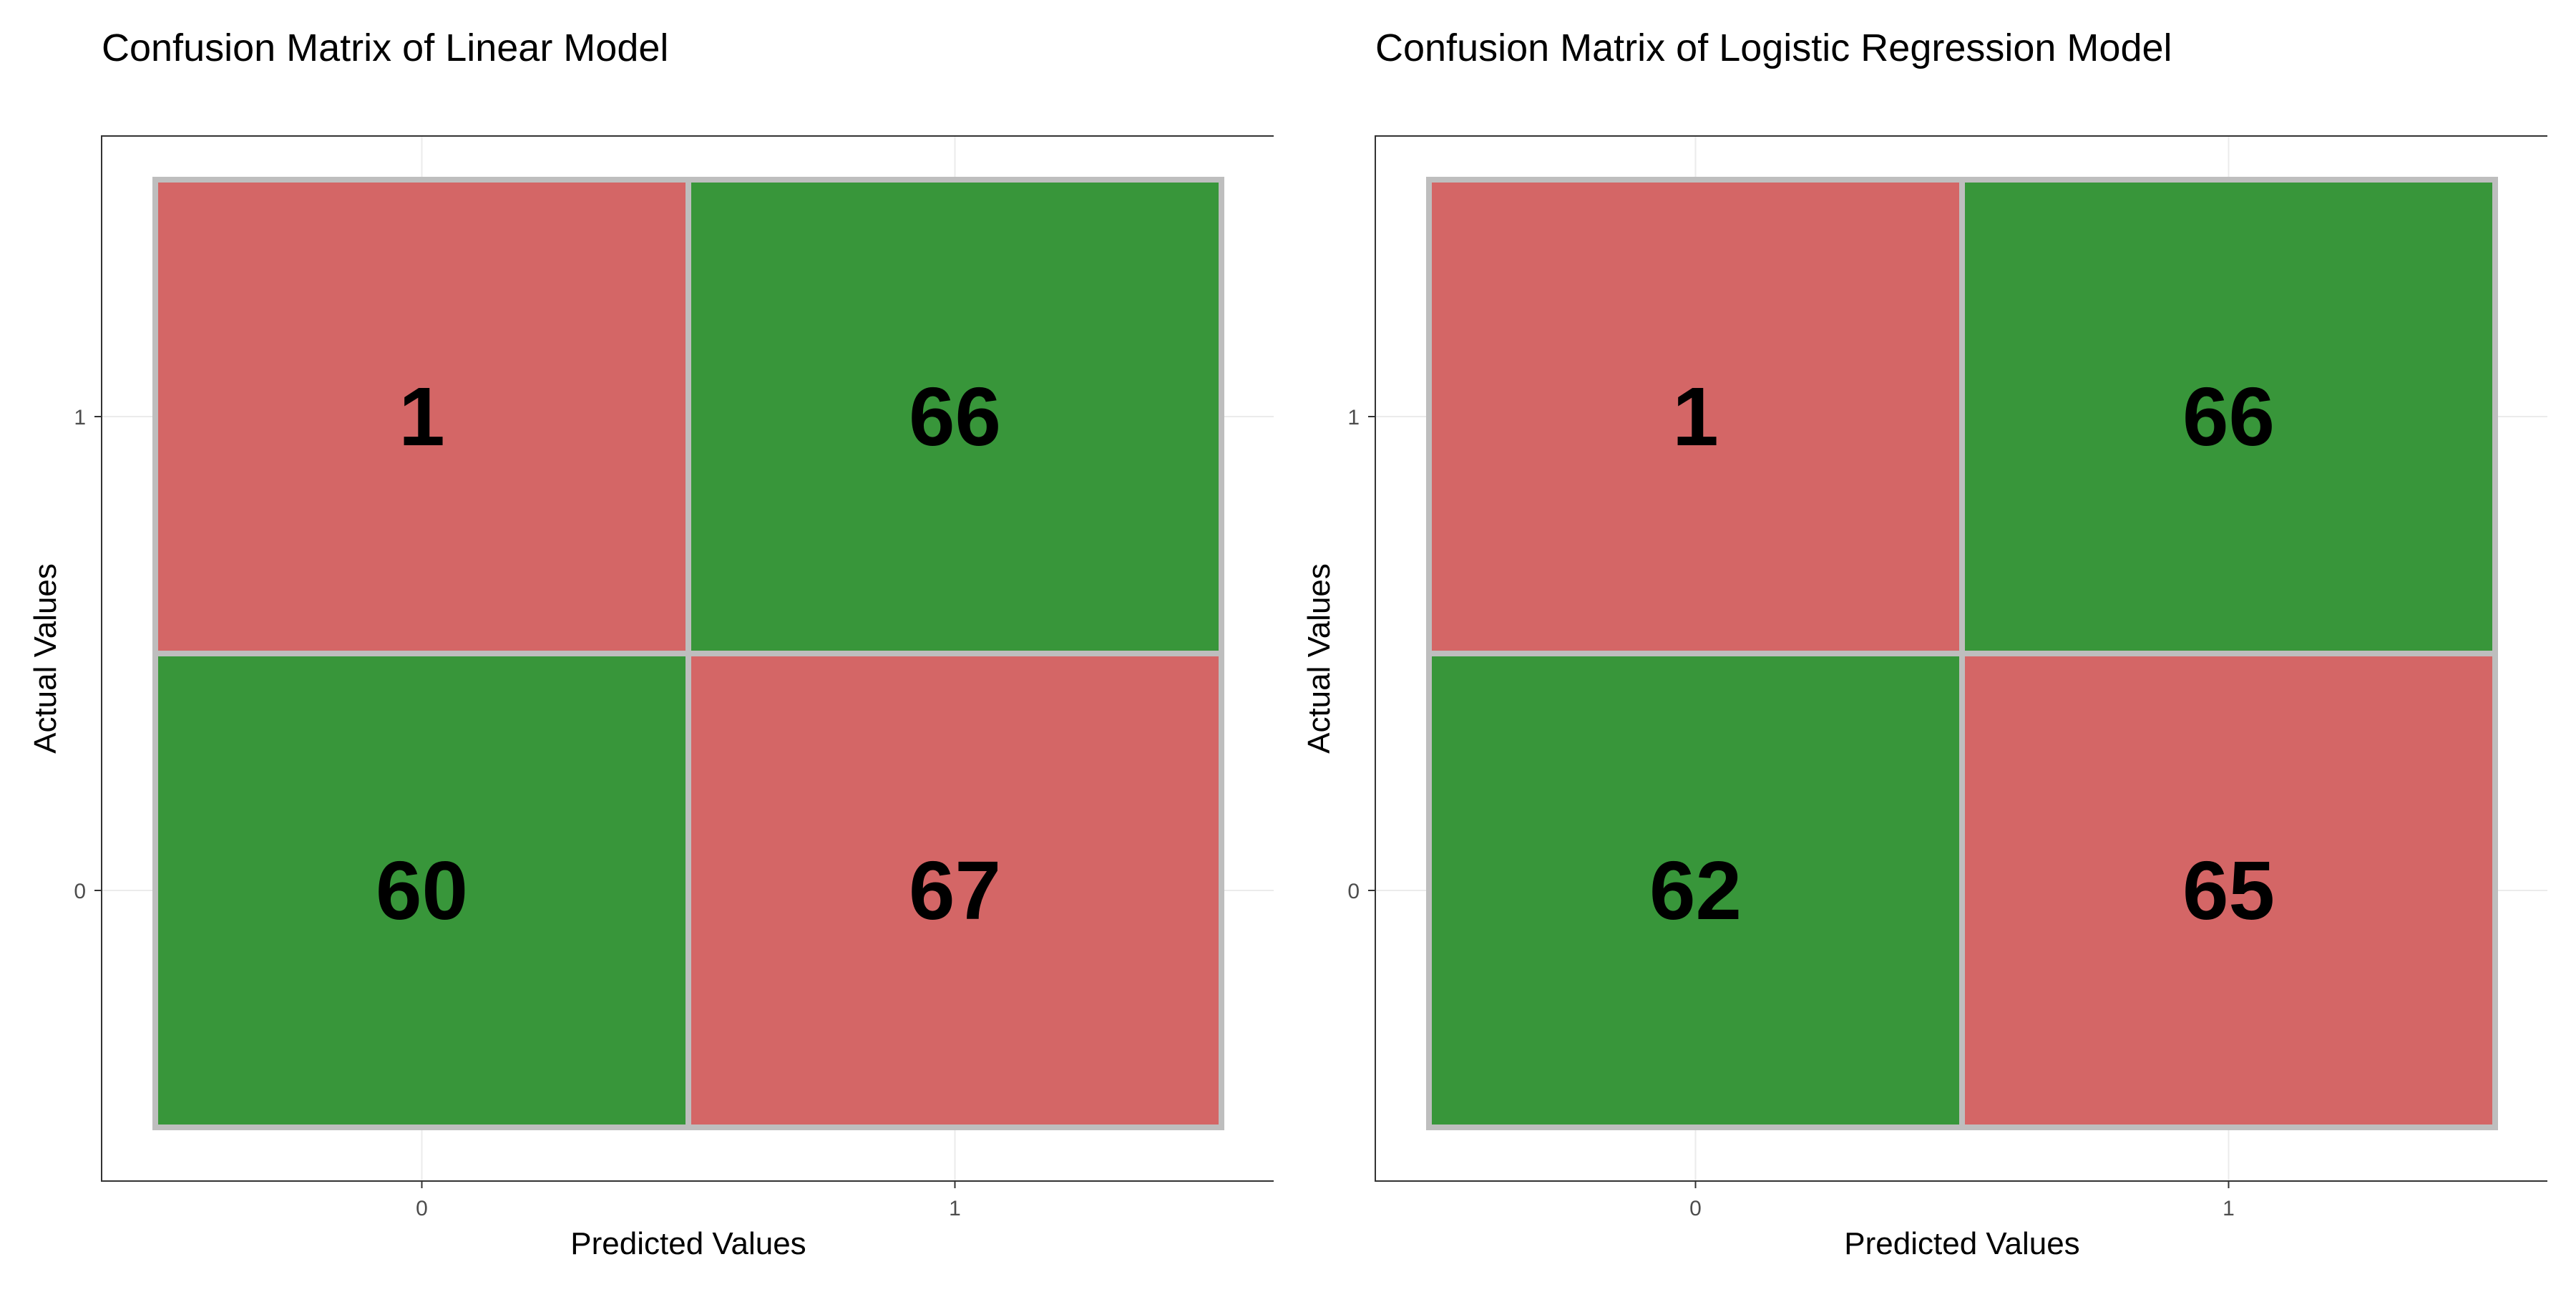 This screenshot has height=1292, width=2576. Describe the element at coordinates (80, 891) in the screenshot. I see `chart0-y-tick-label: 0` at that location.